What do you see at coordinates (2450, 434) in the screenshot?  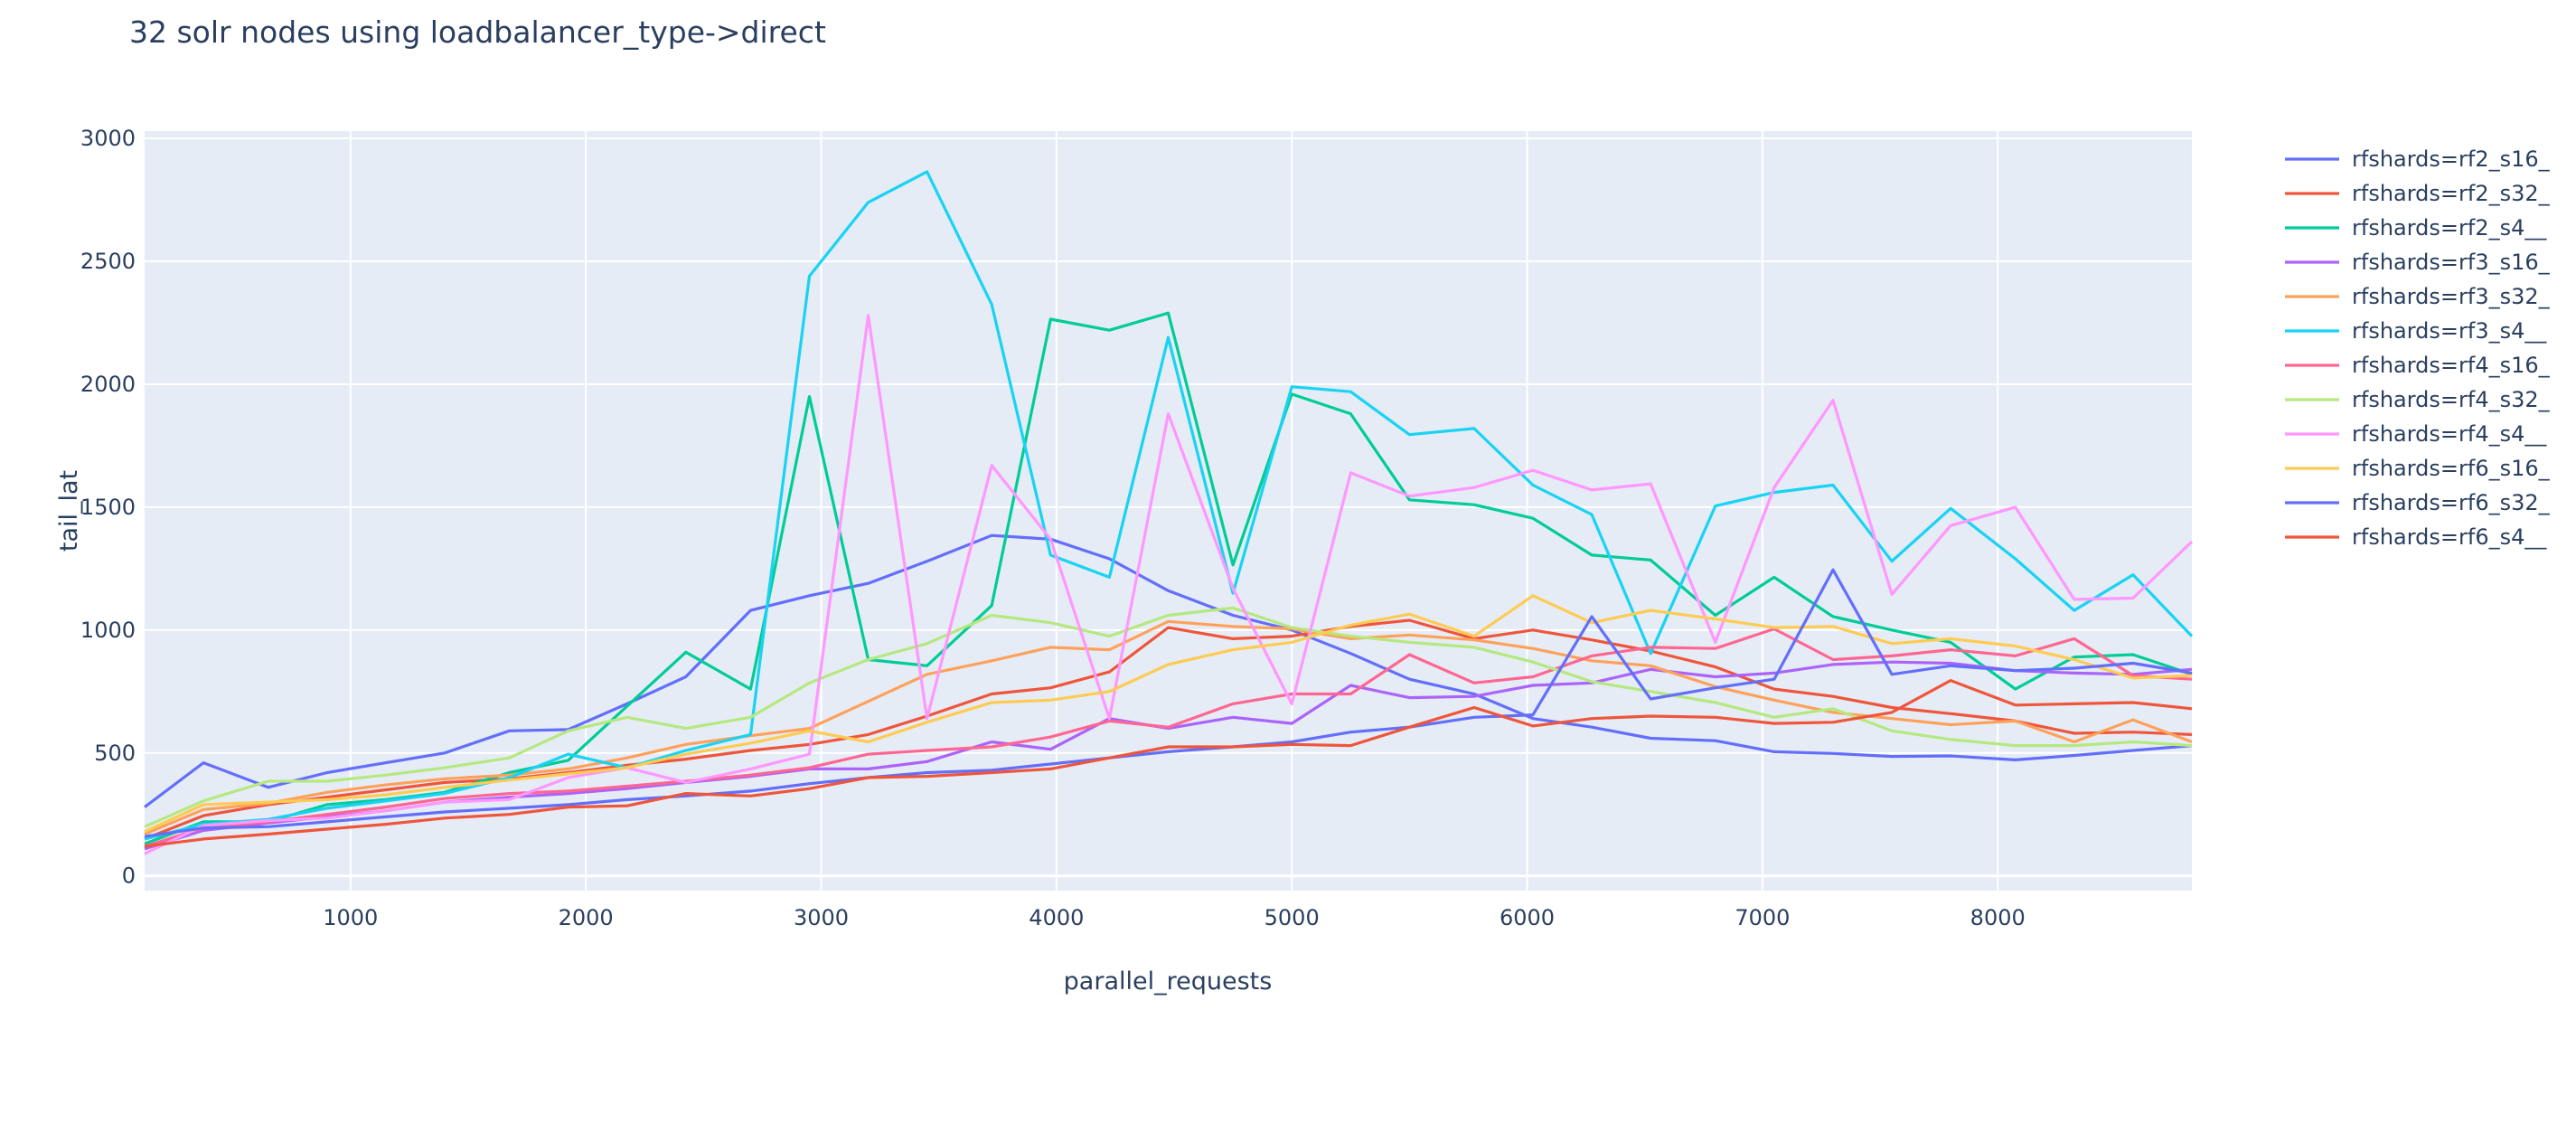 I see `legend-entry: rfshards=rf4_s4__` at bounding box center [2450, 434].